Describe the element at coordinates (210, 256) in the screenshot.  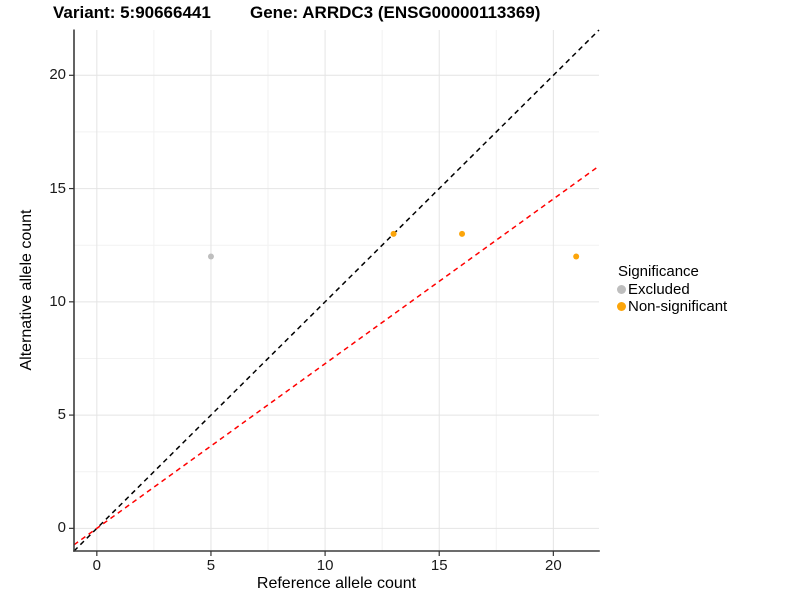
I see `data-point-excluded` at that location.